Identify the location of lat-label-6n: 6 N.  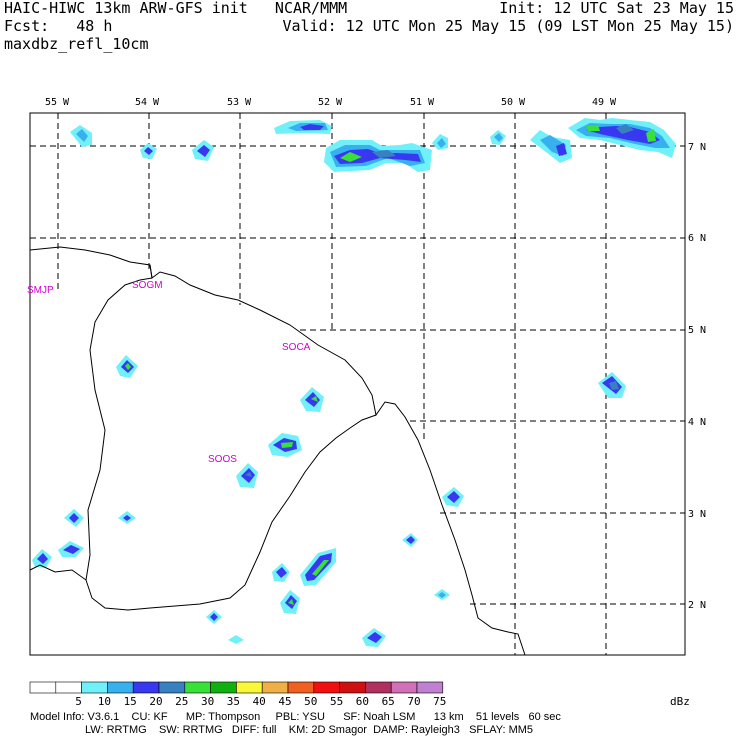
(697, 238).